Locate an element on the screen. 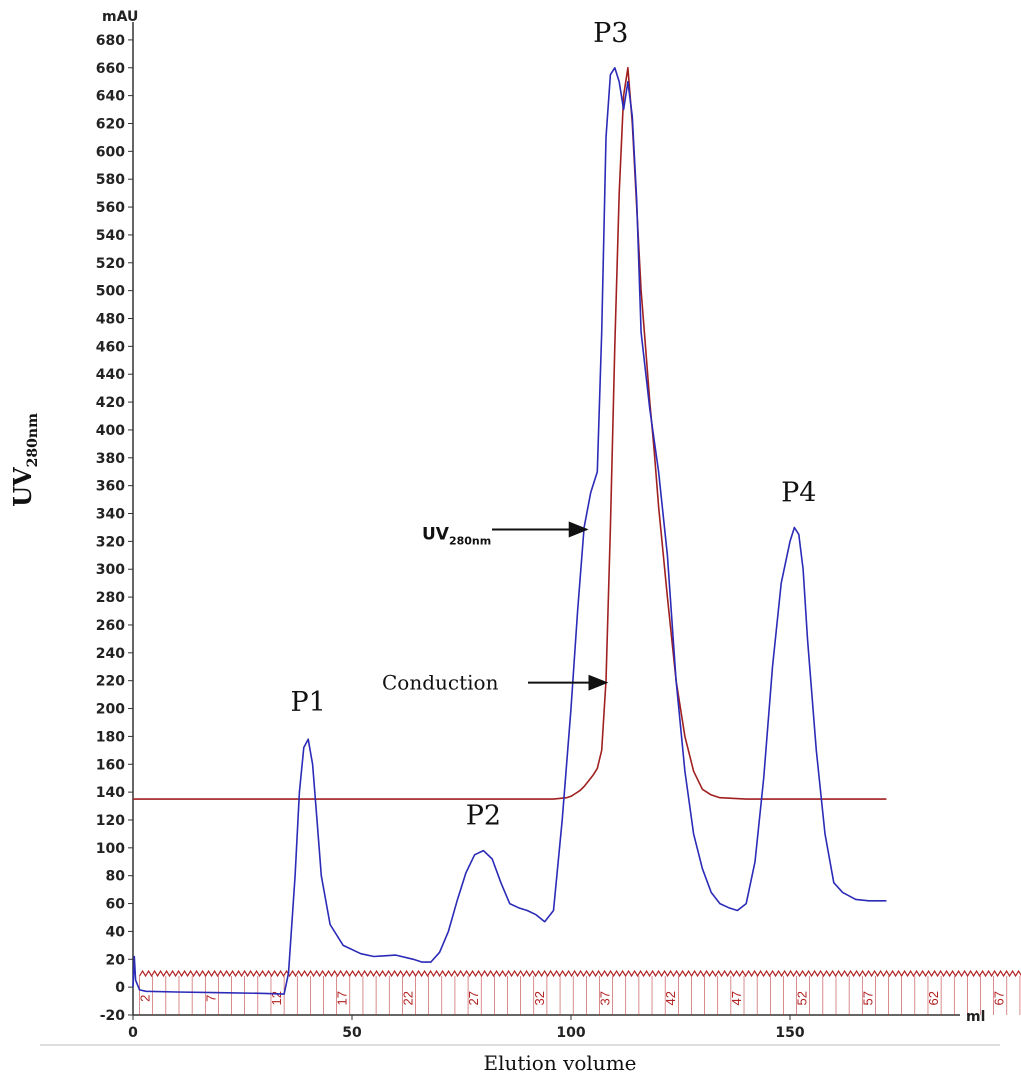 The height and width of the screenshot is (1087, 1021). y-tick-label: -20 is located at coordinates (113, 1016).